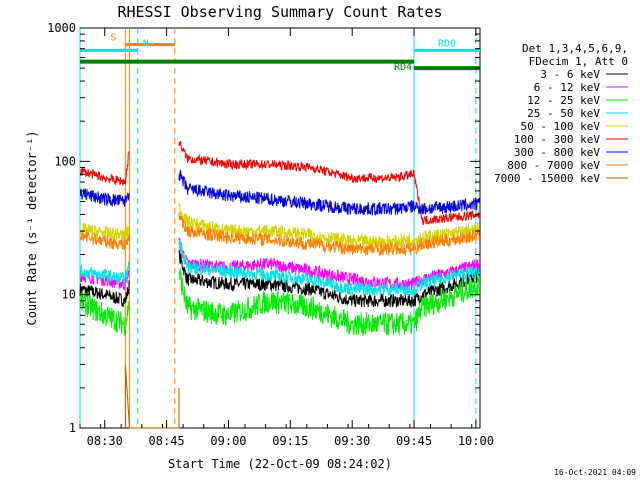 The width and height of the screenshot is (640, 480). Describe the element at coordinates (567, 87) in the screenshot. I see `legend-label-2: 6 - 12 keV` at that location.